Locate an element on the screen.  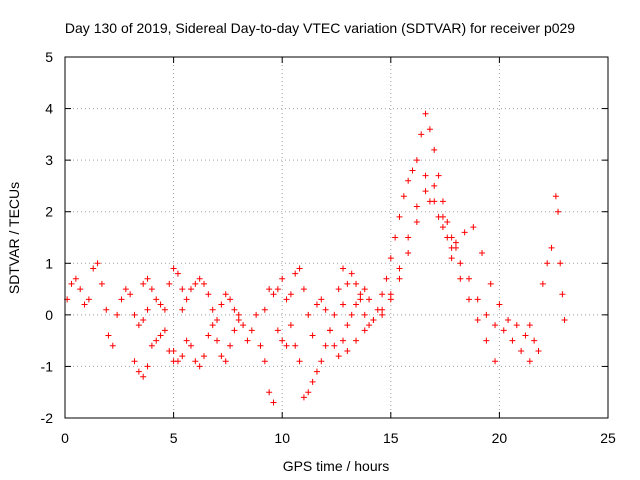
series-track-m is located at coordinates (456, 268).